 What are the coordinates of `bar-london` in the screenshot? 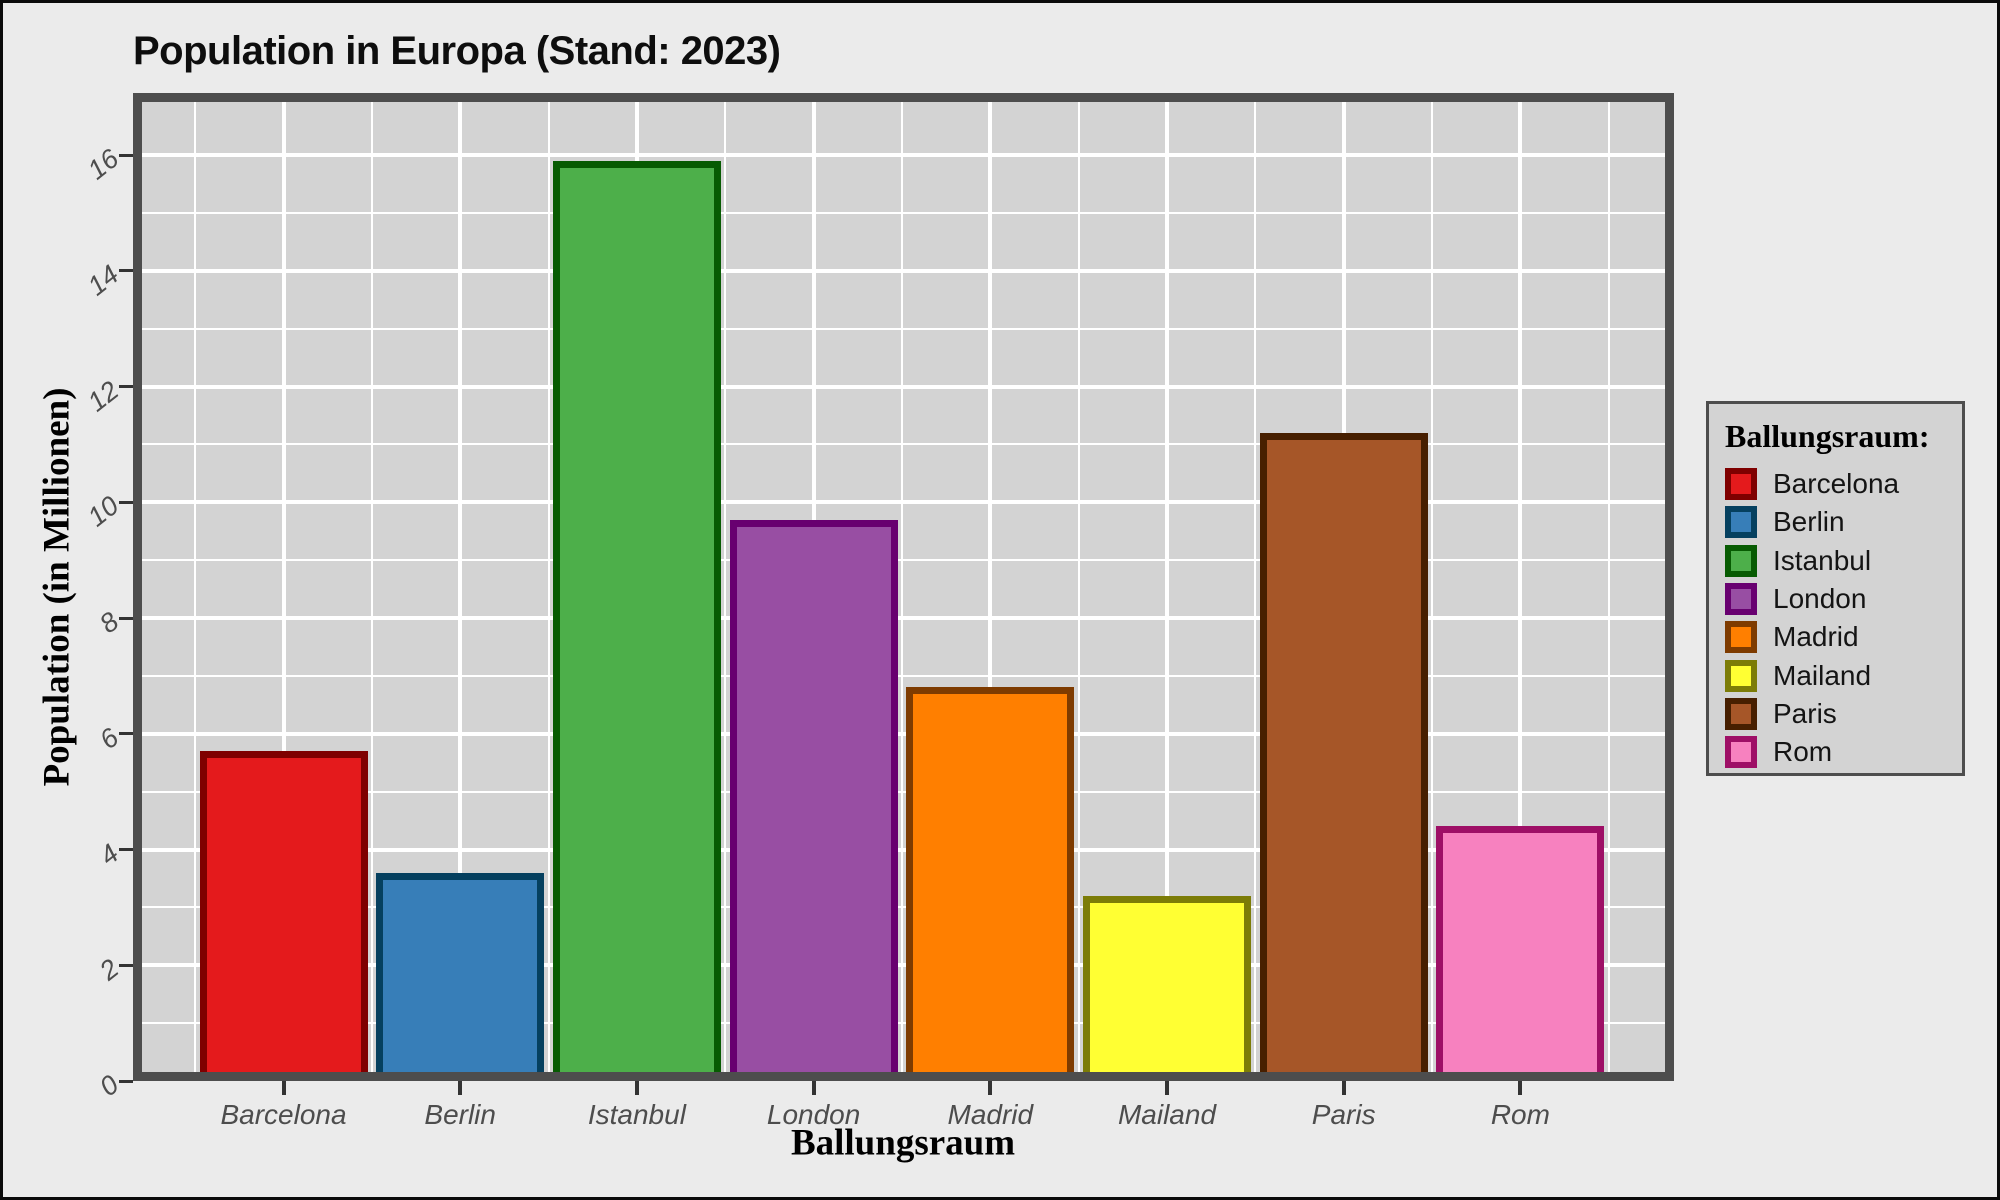 It's located at (813, 795).